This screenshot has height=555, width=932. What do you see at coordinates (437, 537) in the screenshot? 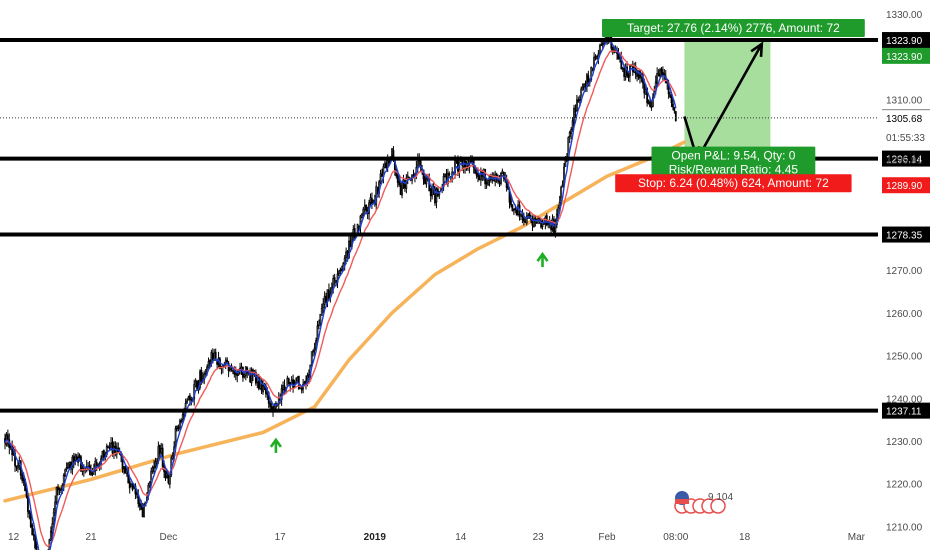
I see `time-axis: 12 21 Dec 17 2019 14 23 Feb 08:00 18 Mar` at bounding box center [437, 537].